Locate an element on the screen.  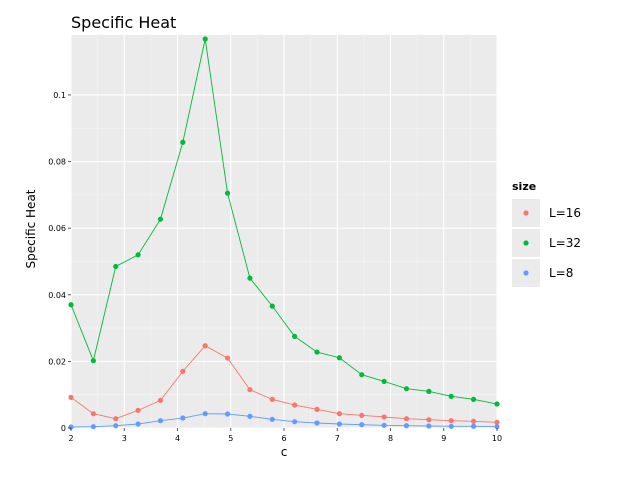
legend-label: L=16 is located at coordinates (565, 213).